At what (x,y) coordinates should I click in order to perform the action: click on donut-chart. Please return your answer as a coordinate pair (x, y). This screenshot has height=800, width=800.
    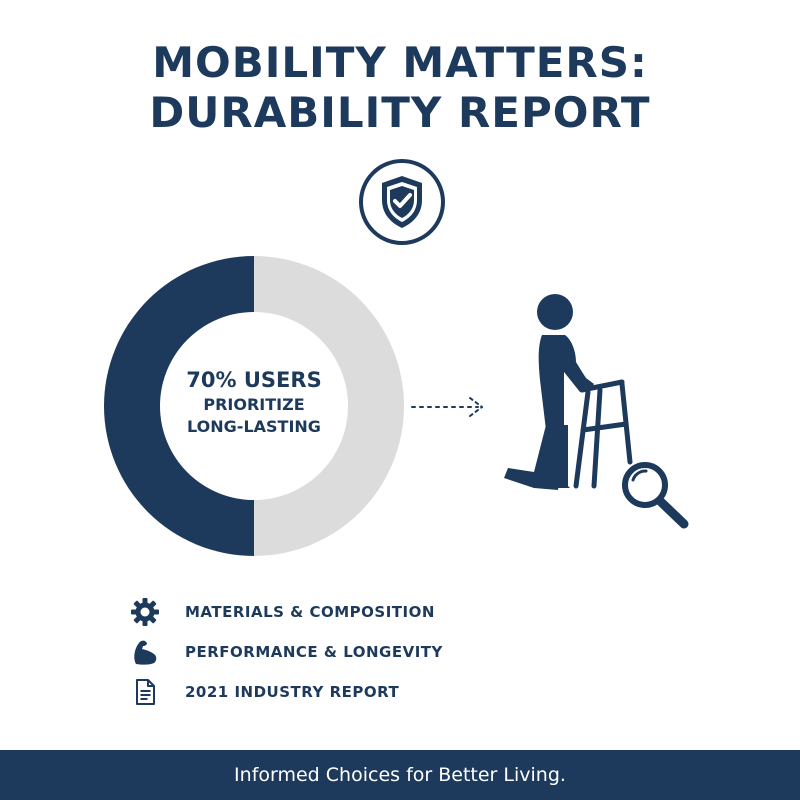
    Looking at the image, I should click on (254, 406).